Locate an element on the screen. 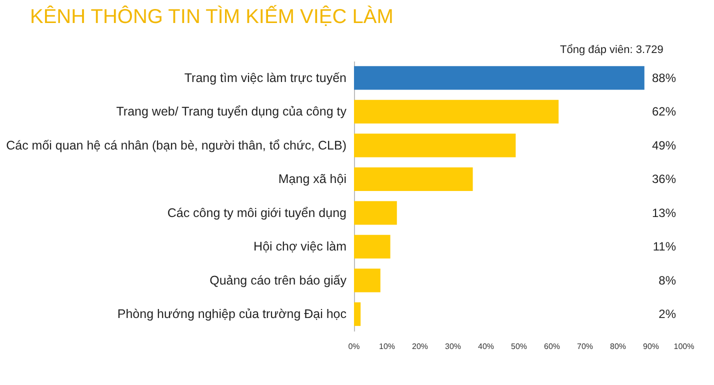 The height and width of the screenshot is (385, 714). y-tick-label: Các công ty môi giới tuyển dụng is located at coordinates (257, 213).